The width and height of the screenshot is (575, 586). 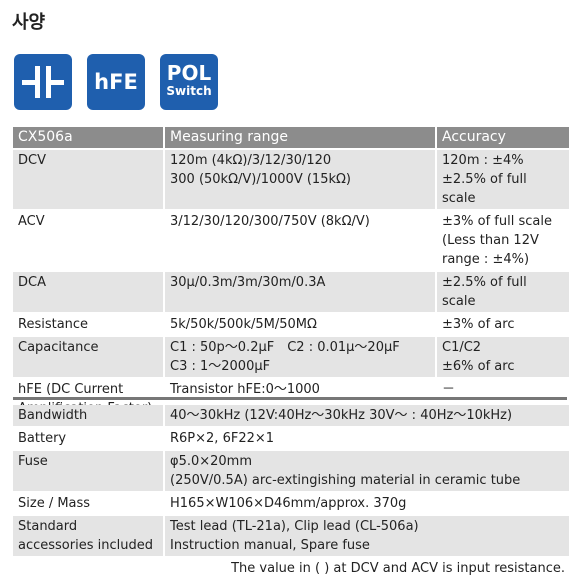 I want to click on cell-line: Size / Mass, so click(x=54, y=503).